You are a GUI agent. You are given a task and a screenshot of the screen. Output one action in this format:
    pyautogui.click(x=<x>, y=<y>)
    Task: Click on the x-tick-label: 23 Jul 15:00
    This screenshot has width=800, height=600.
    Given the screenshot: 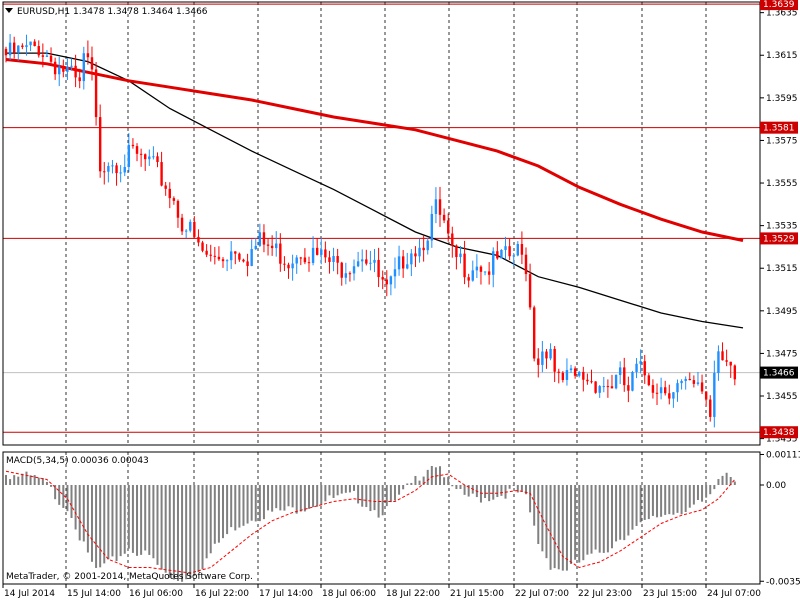 What is the action you would take?
    pyautogui.click(x=670, y=594)
    